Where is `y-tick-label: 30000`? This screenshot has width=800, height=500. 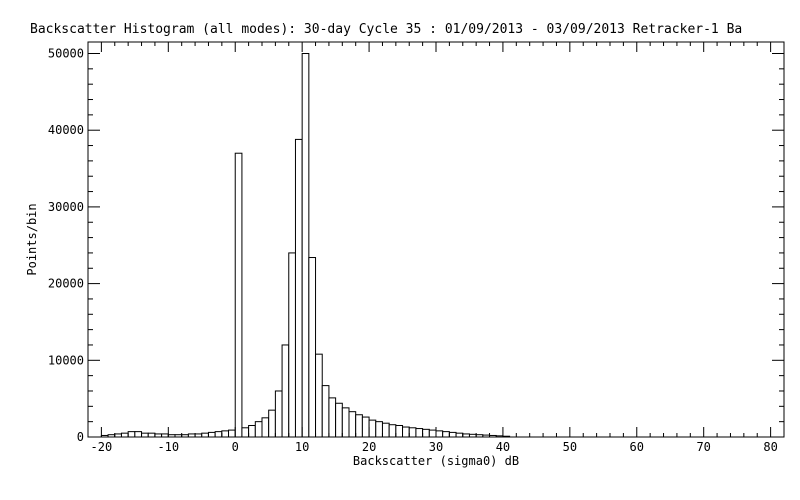
y-tick-label: 30000 is located at coordinates (66, 207).